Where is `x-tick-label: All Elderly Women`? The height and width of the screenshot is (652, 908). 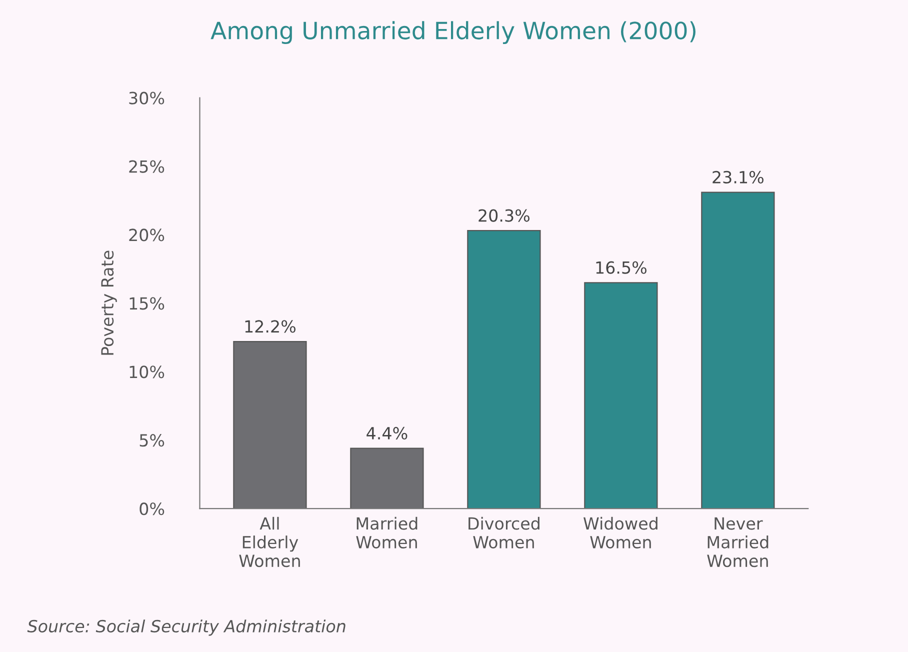 x-tick-label: All Elderly Women is located at coordinates (269, 542).